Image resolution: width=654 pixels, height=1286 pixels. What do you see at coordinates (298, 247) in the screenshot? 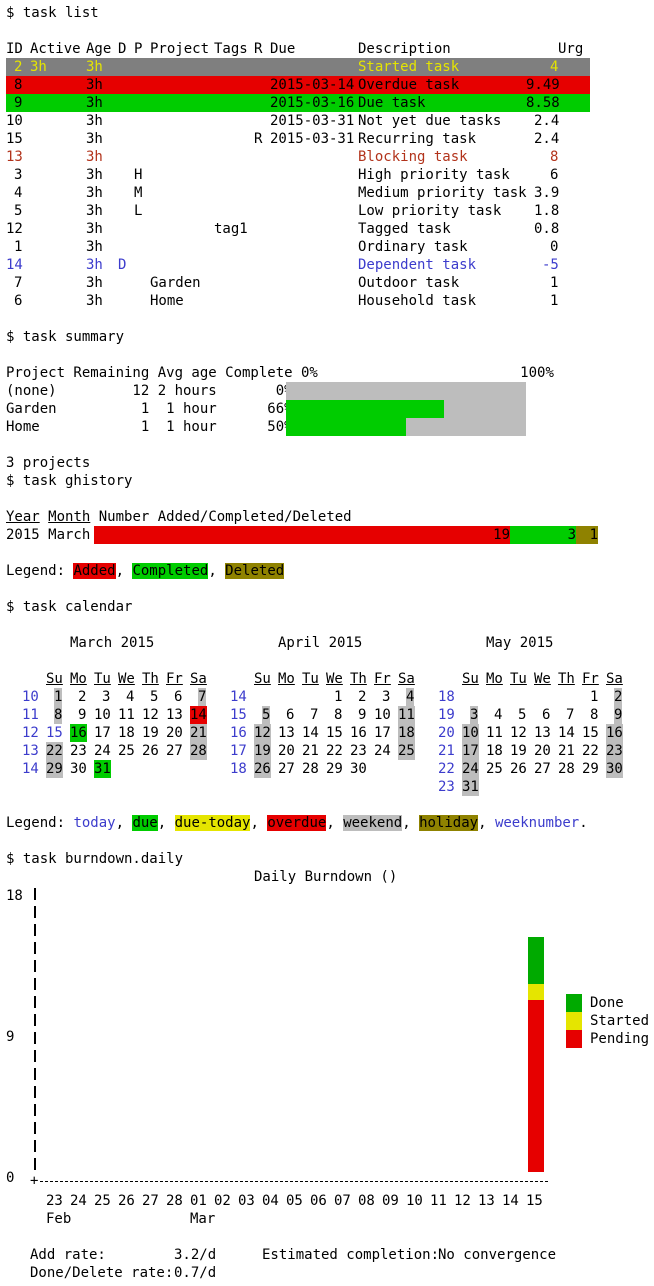
I see `task-row: 1 3h Ordinary task 0` at bounding box center [298, 247].